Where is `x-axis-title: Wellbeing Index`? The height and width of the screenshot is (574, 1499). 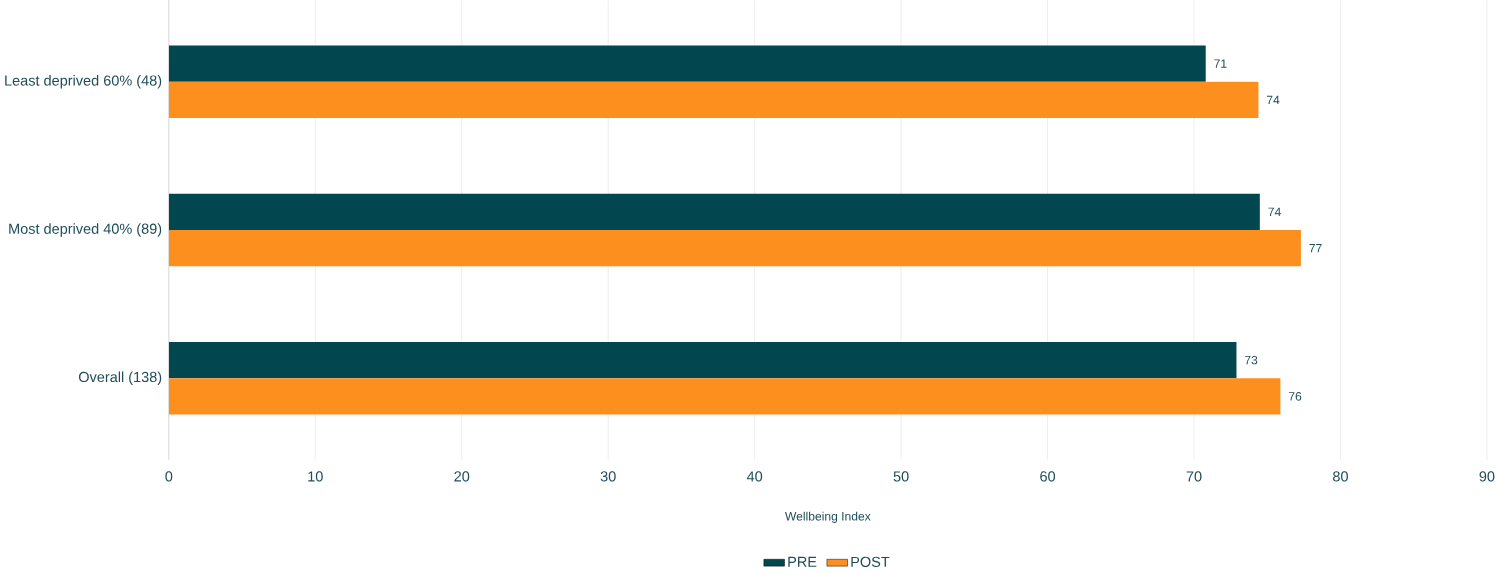
x-axis-title: Wellbeing Index is located at coordinates (828, 517).